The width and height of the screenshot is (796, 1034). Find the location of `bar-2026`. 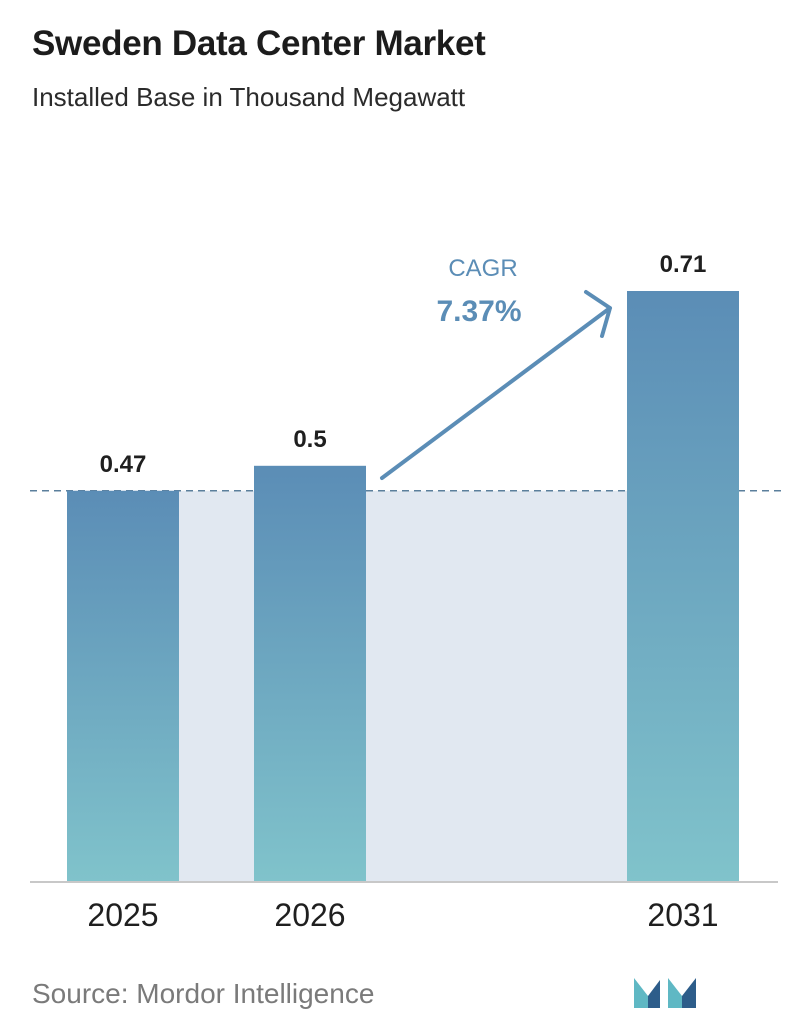

bar-2026 is located at coordinates (310, 673).